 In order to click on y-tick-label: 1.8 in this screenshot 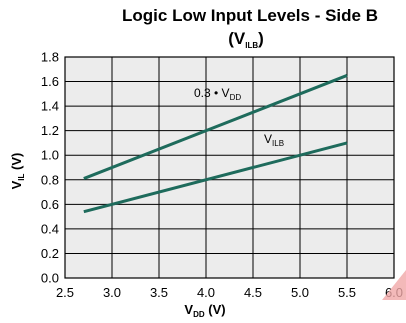, I will do `click(50, 57)`.